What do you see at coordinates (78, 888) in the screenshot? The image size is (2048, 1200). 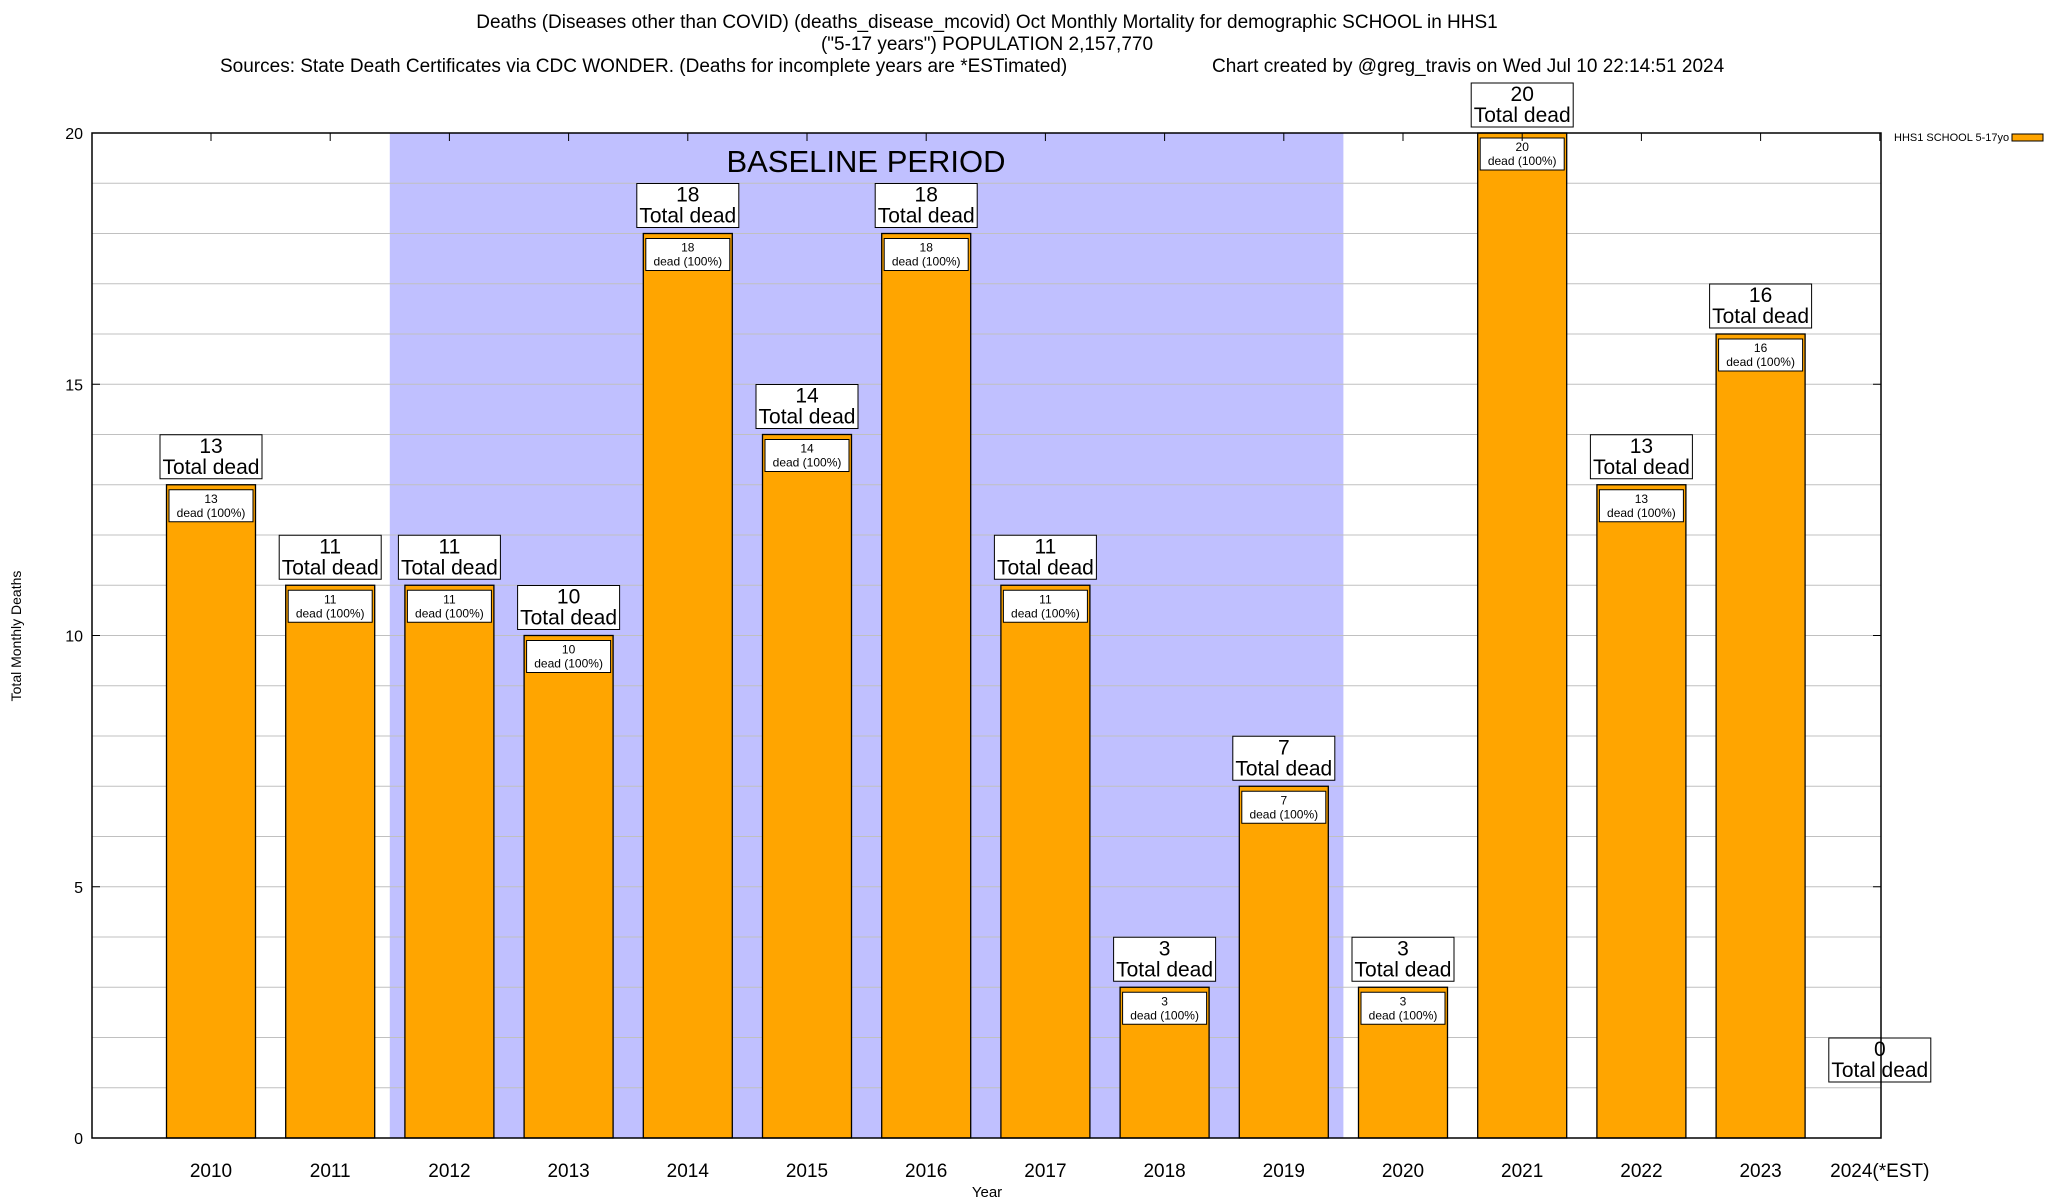 I see `y-tick-label: 5` at bounding box center [78, 888].